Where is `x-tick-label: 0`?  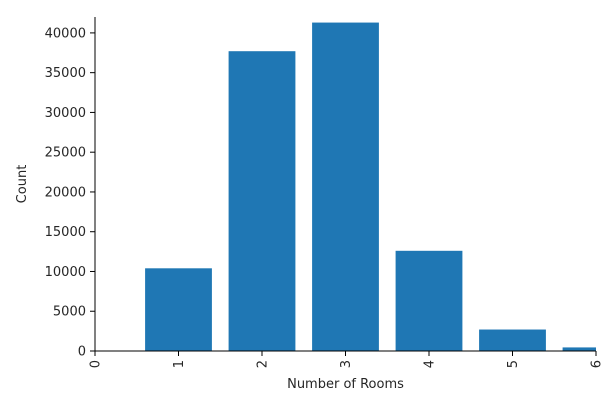 x-tick-label: 0 is located at coordinates (96, 364).